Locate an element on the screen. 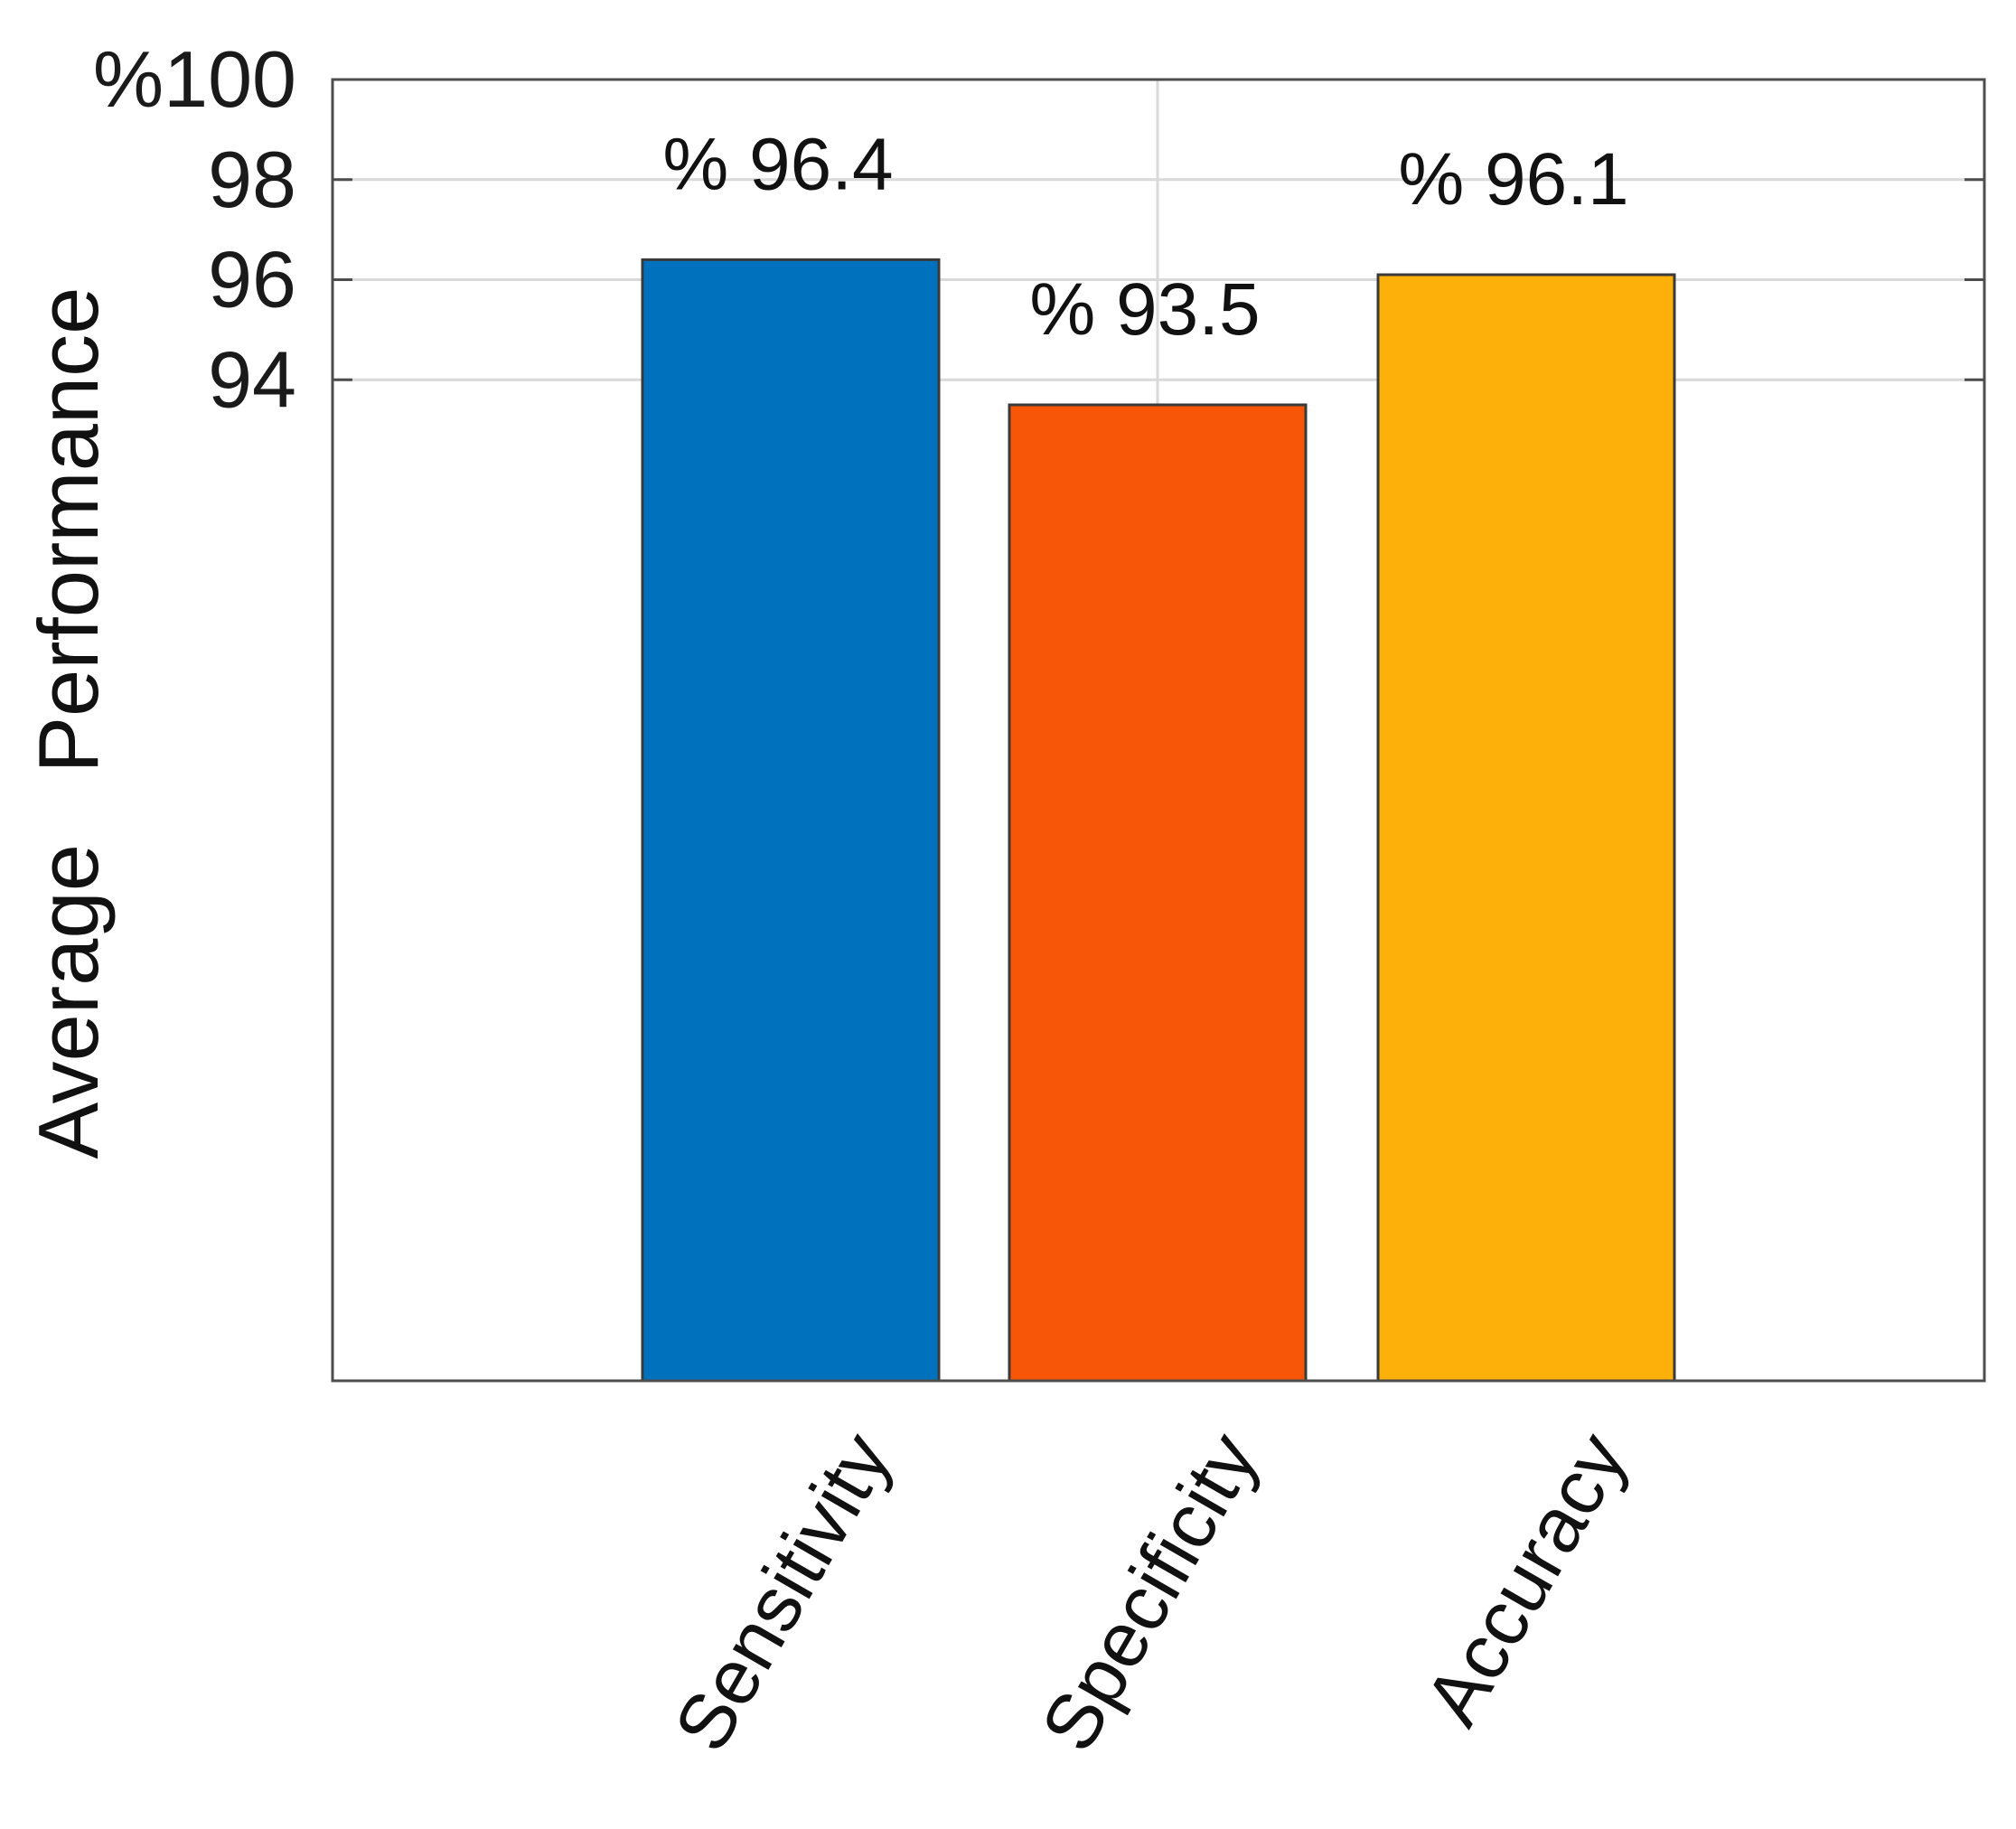 Image resolution: width=2016 pixels, height=1829 pixels. data-label-specificity: % 93.5 is located at coordinates (1144, 309).